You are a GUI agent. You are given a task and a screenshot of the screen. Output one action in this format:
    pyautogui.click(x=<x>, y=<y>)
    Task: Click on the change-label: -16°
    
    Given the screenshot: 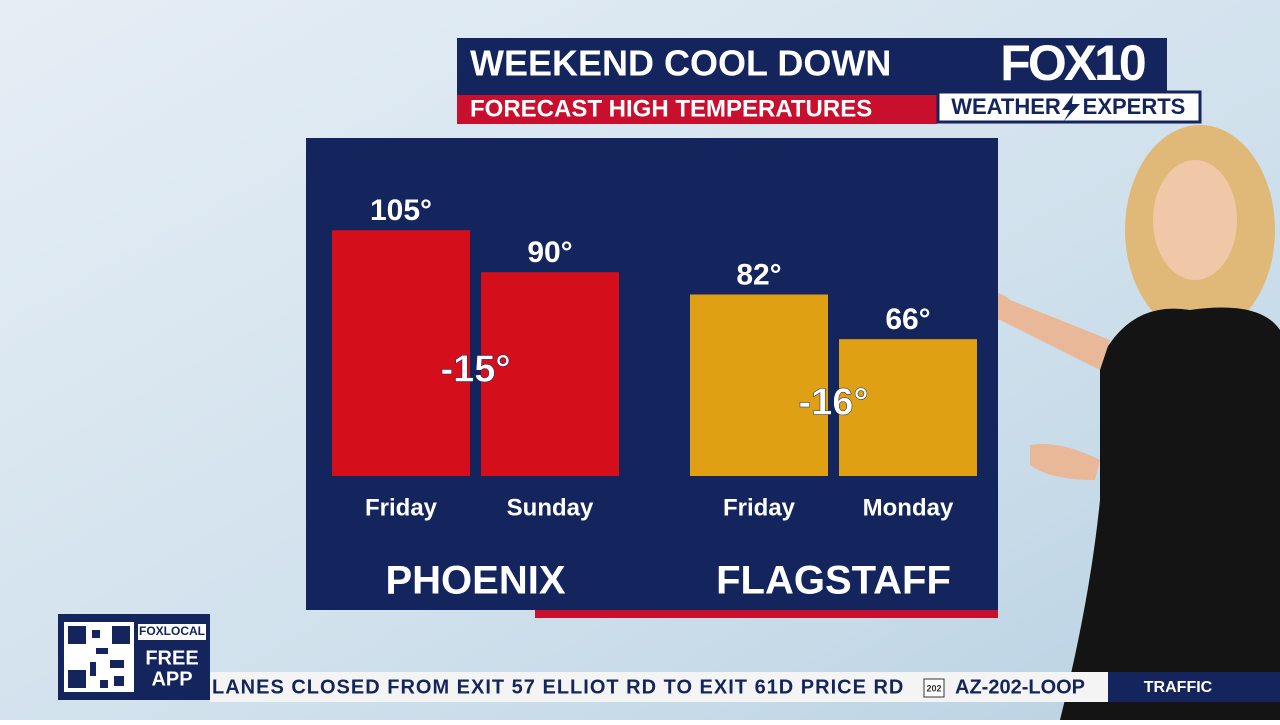 What is the action you would take?
    pyautogui.click(x=833, y=402)
    